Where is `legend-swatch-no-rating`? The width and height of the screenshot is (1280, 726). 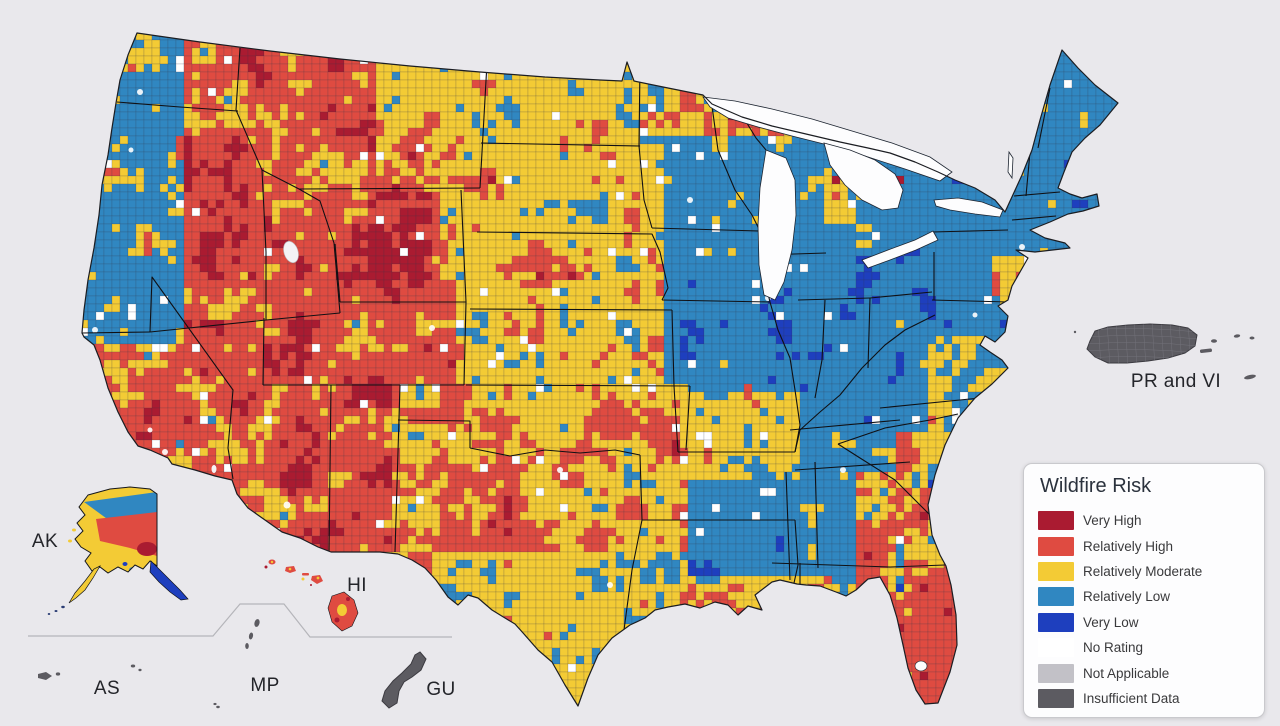
legend-swatch-no-rating is located at coordinates (1056, 648).